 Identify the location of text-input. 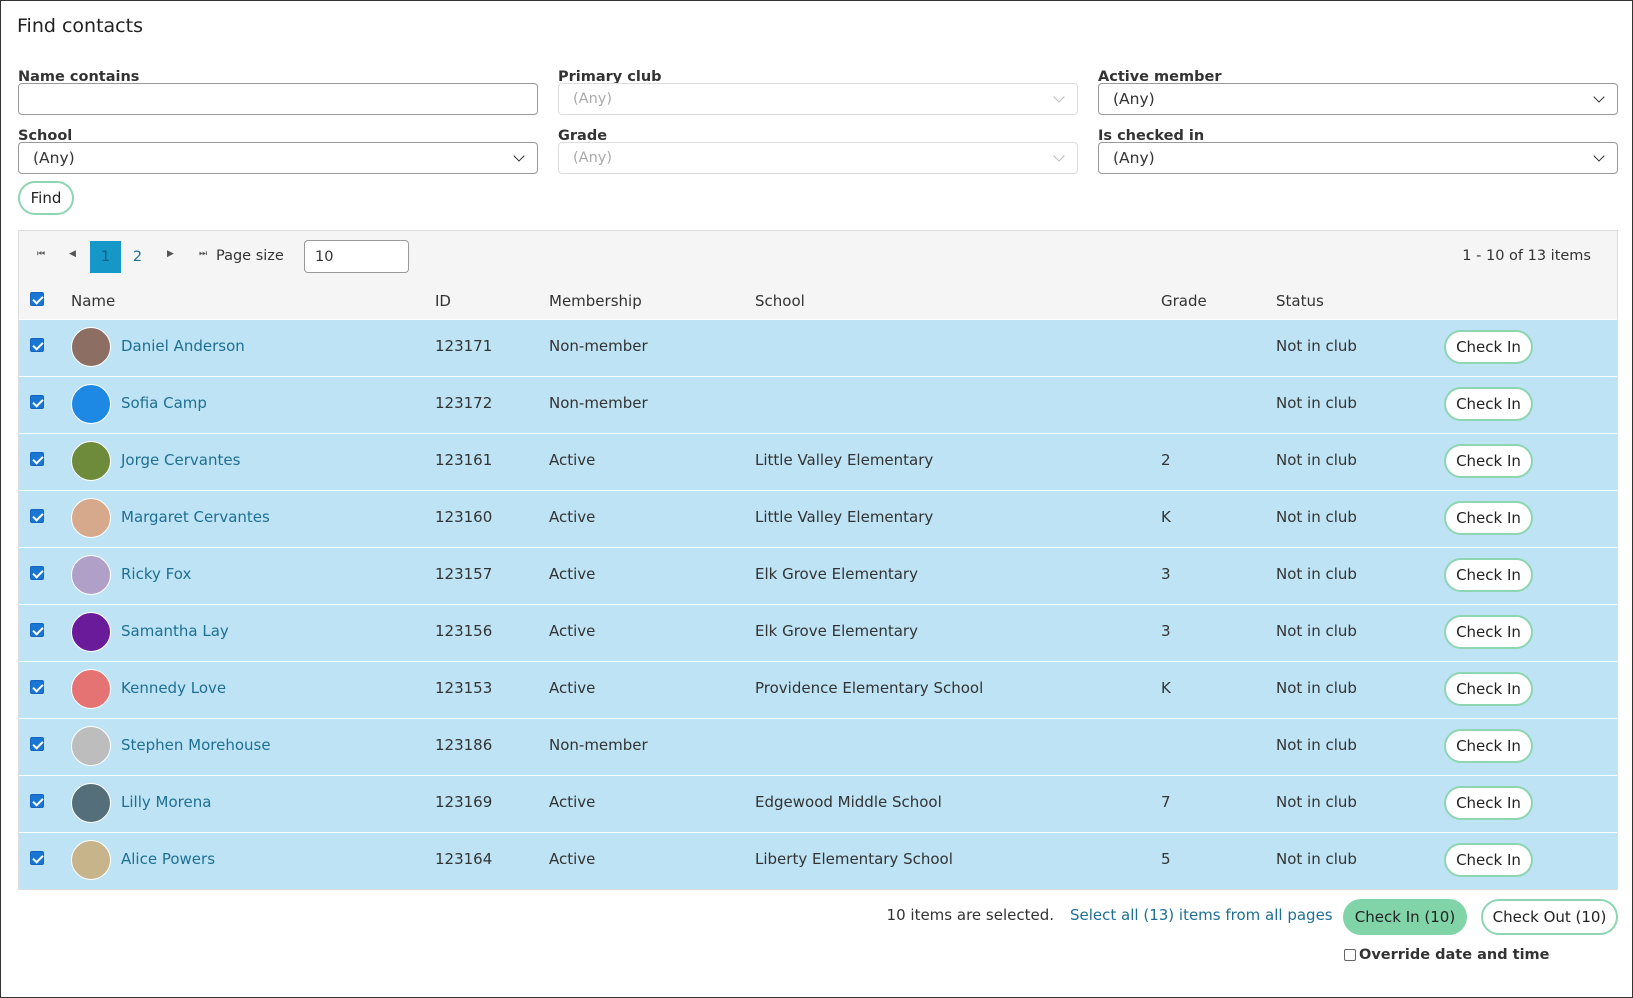
(278, 99).